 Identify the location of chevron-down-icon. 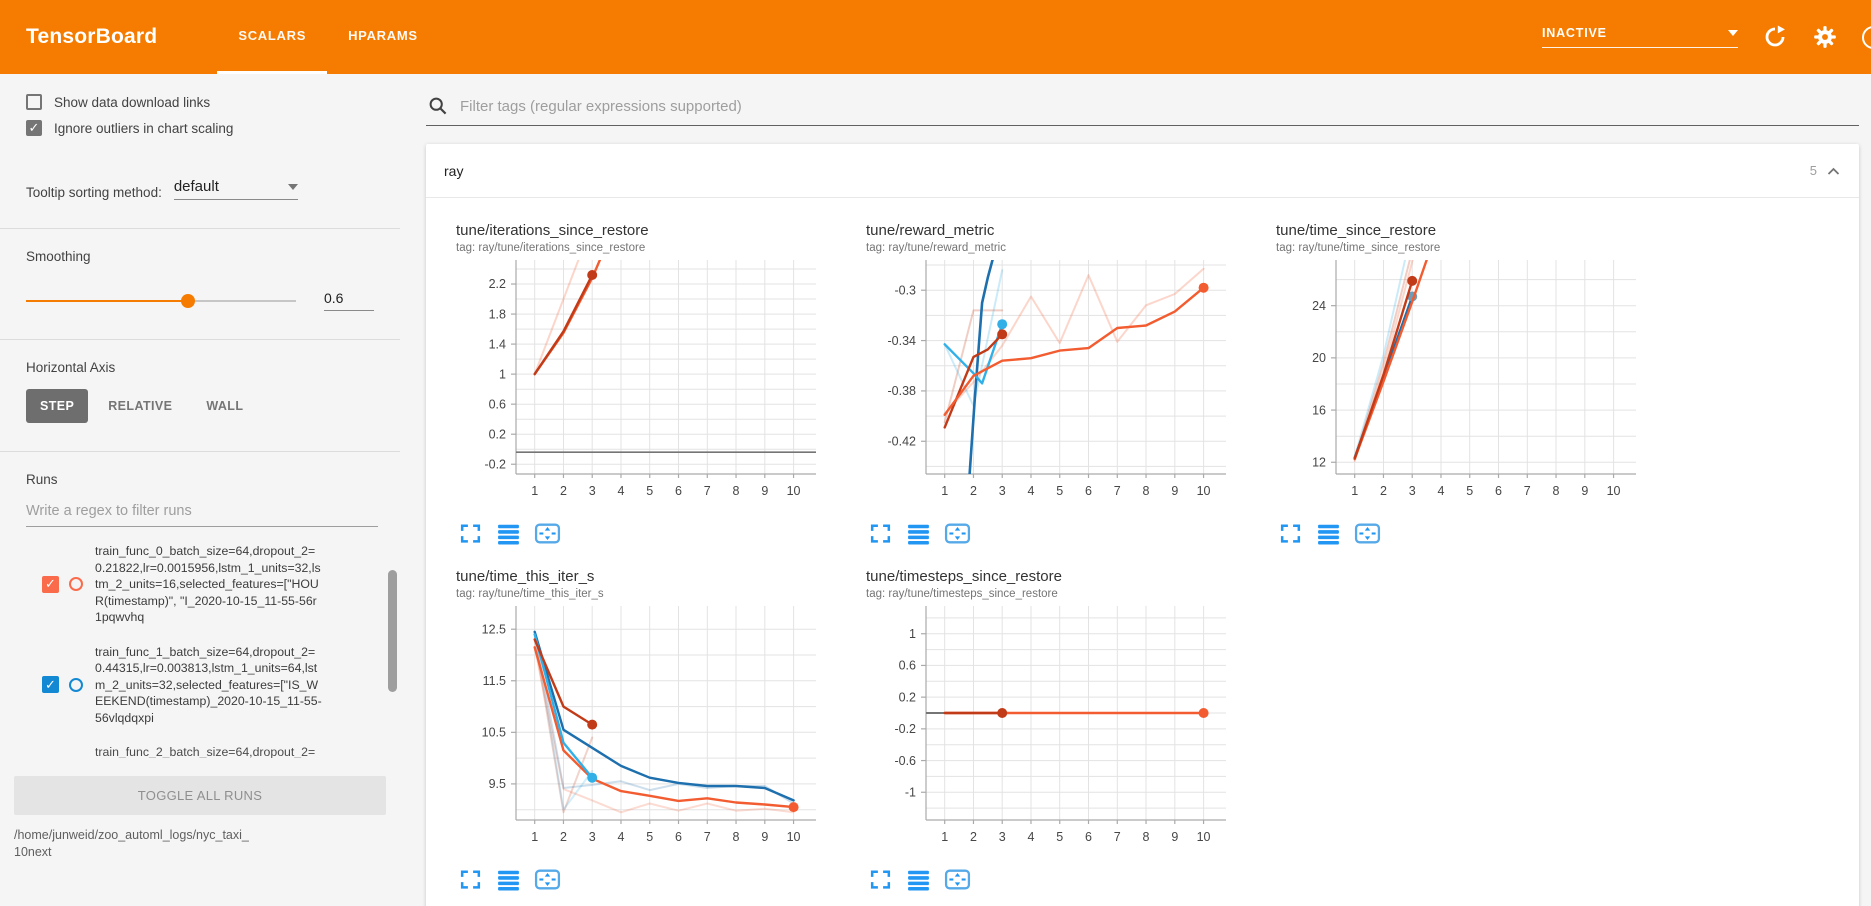
(292, 186).